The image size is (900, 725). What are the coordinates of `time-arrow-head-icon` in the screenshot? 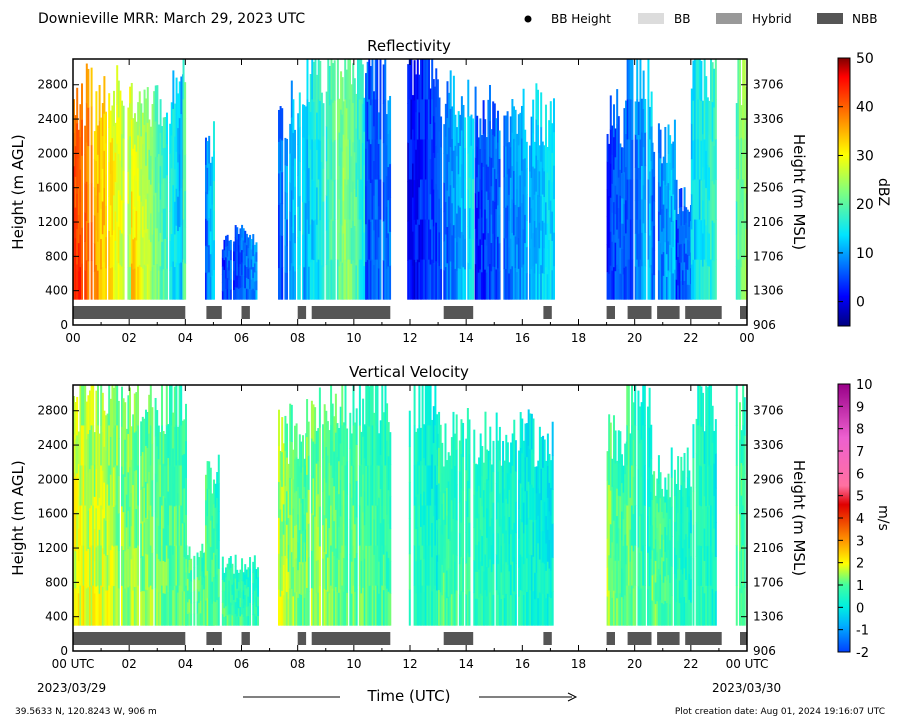 It's located at (572, 697).